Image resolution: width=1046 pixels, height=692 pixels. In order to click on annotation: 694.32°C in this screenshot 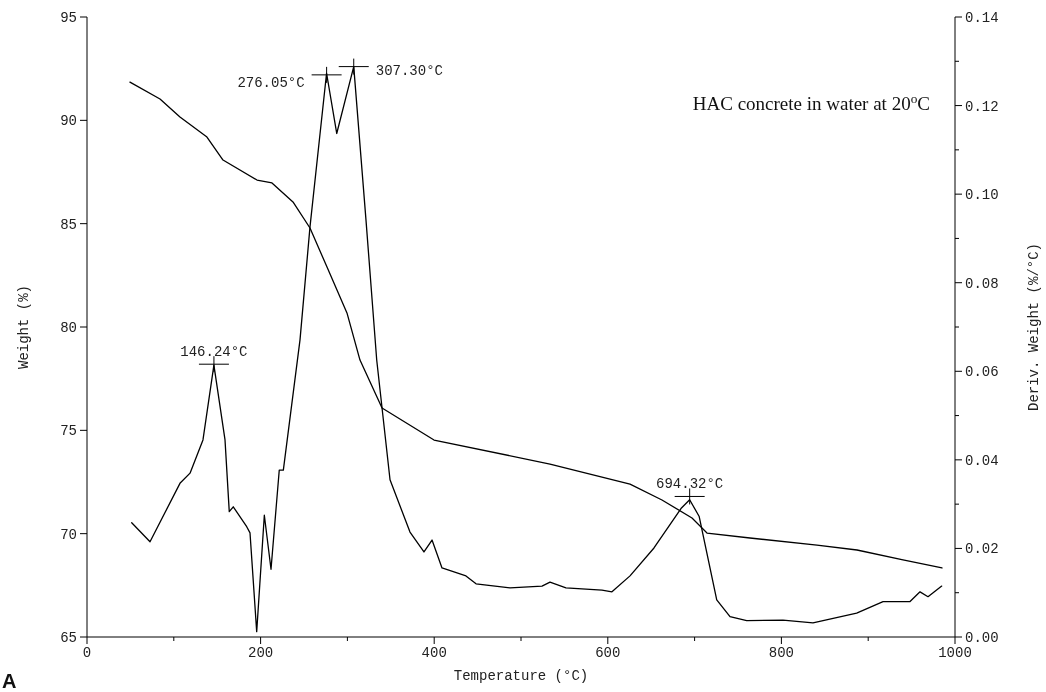, I will do `click(690, 484)`.